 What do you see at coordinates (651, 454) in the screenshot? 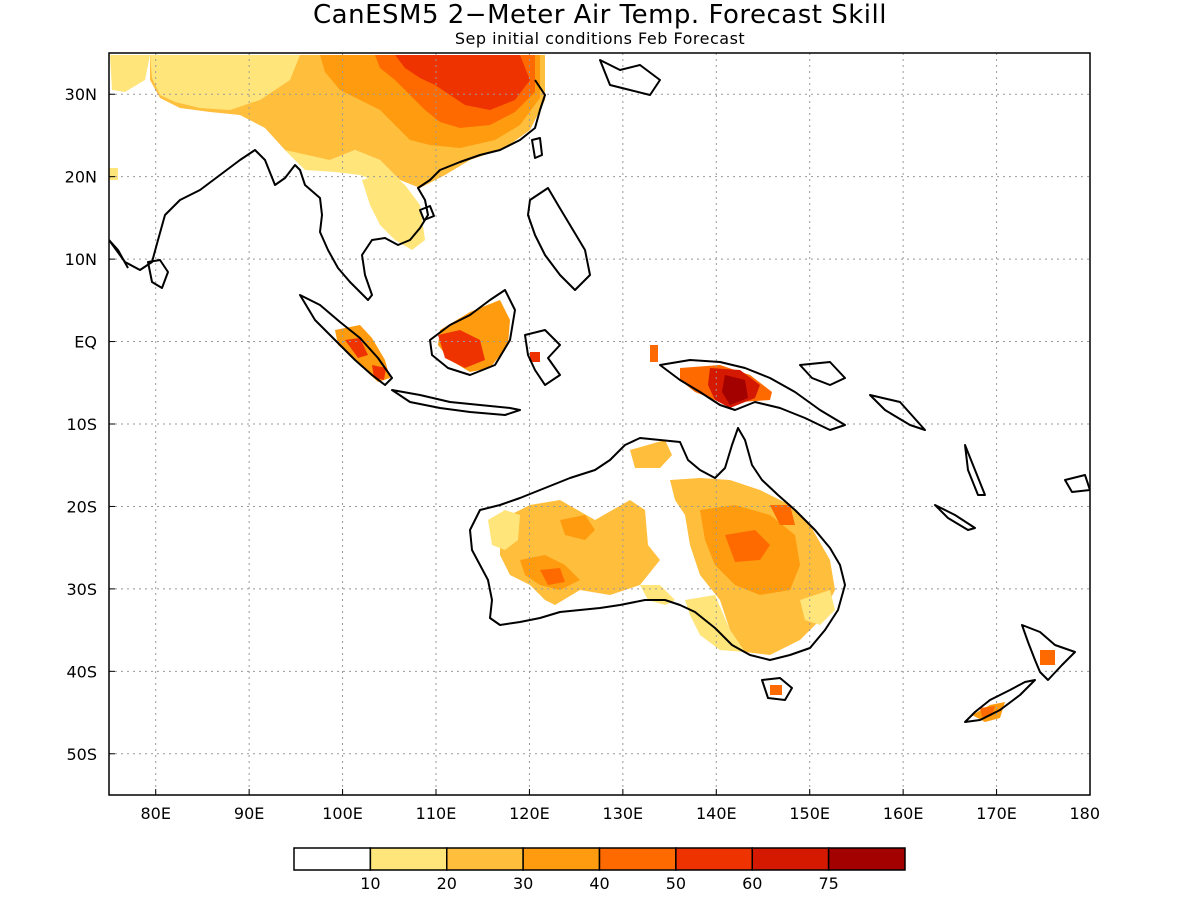
I see `skill-region-australia-north` at bounding box center [651, 454].